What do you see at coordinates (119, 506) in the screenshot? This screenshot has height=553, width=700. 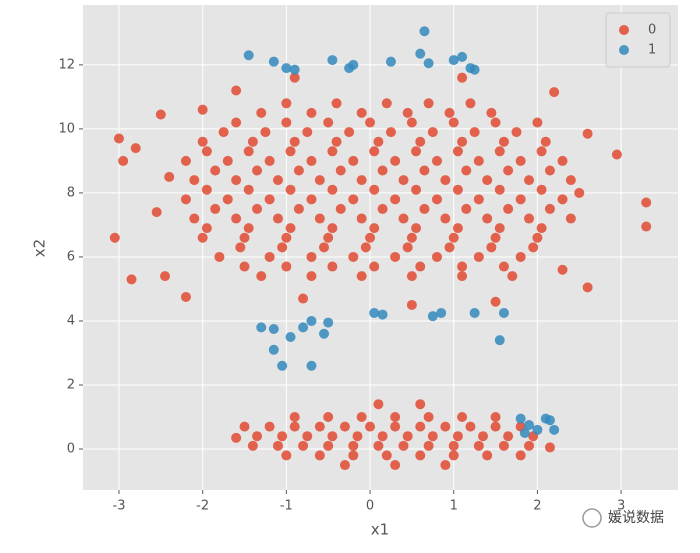 I see `x-tick-label: -3` at bounding box center [119, 506].